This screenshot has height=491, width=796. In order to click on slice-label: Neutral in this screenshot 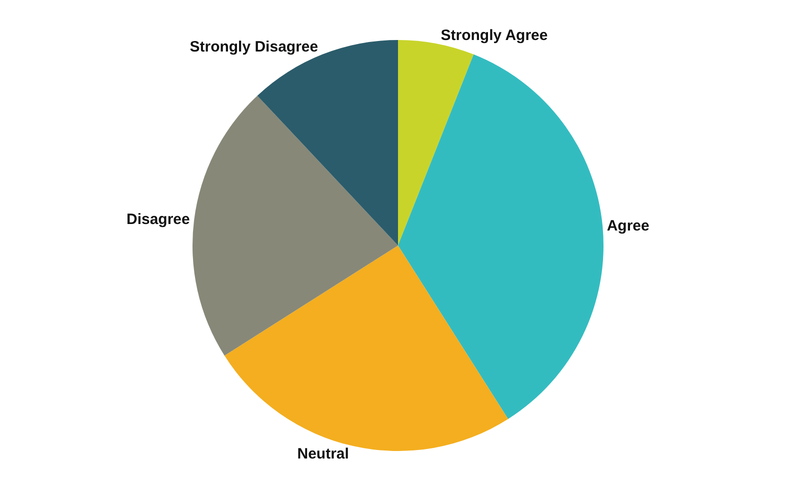, I will do `click(323, 454)`.